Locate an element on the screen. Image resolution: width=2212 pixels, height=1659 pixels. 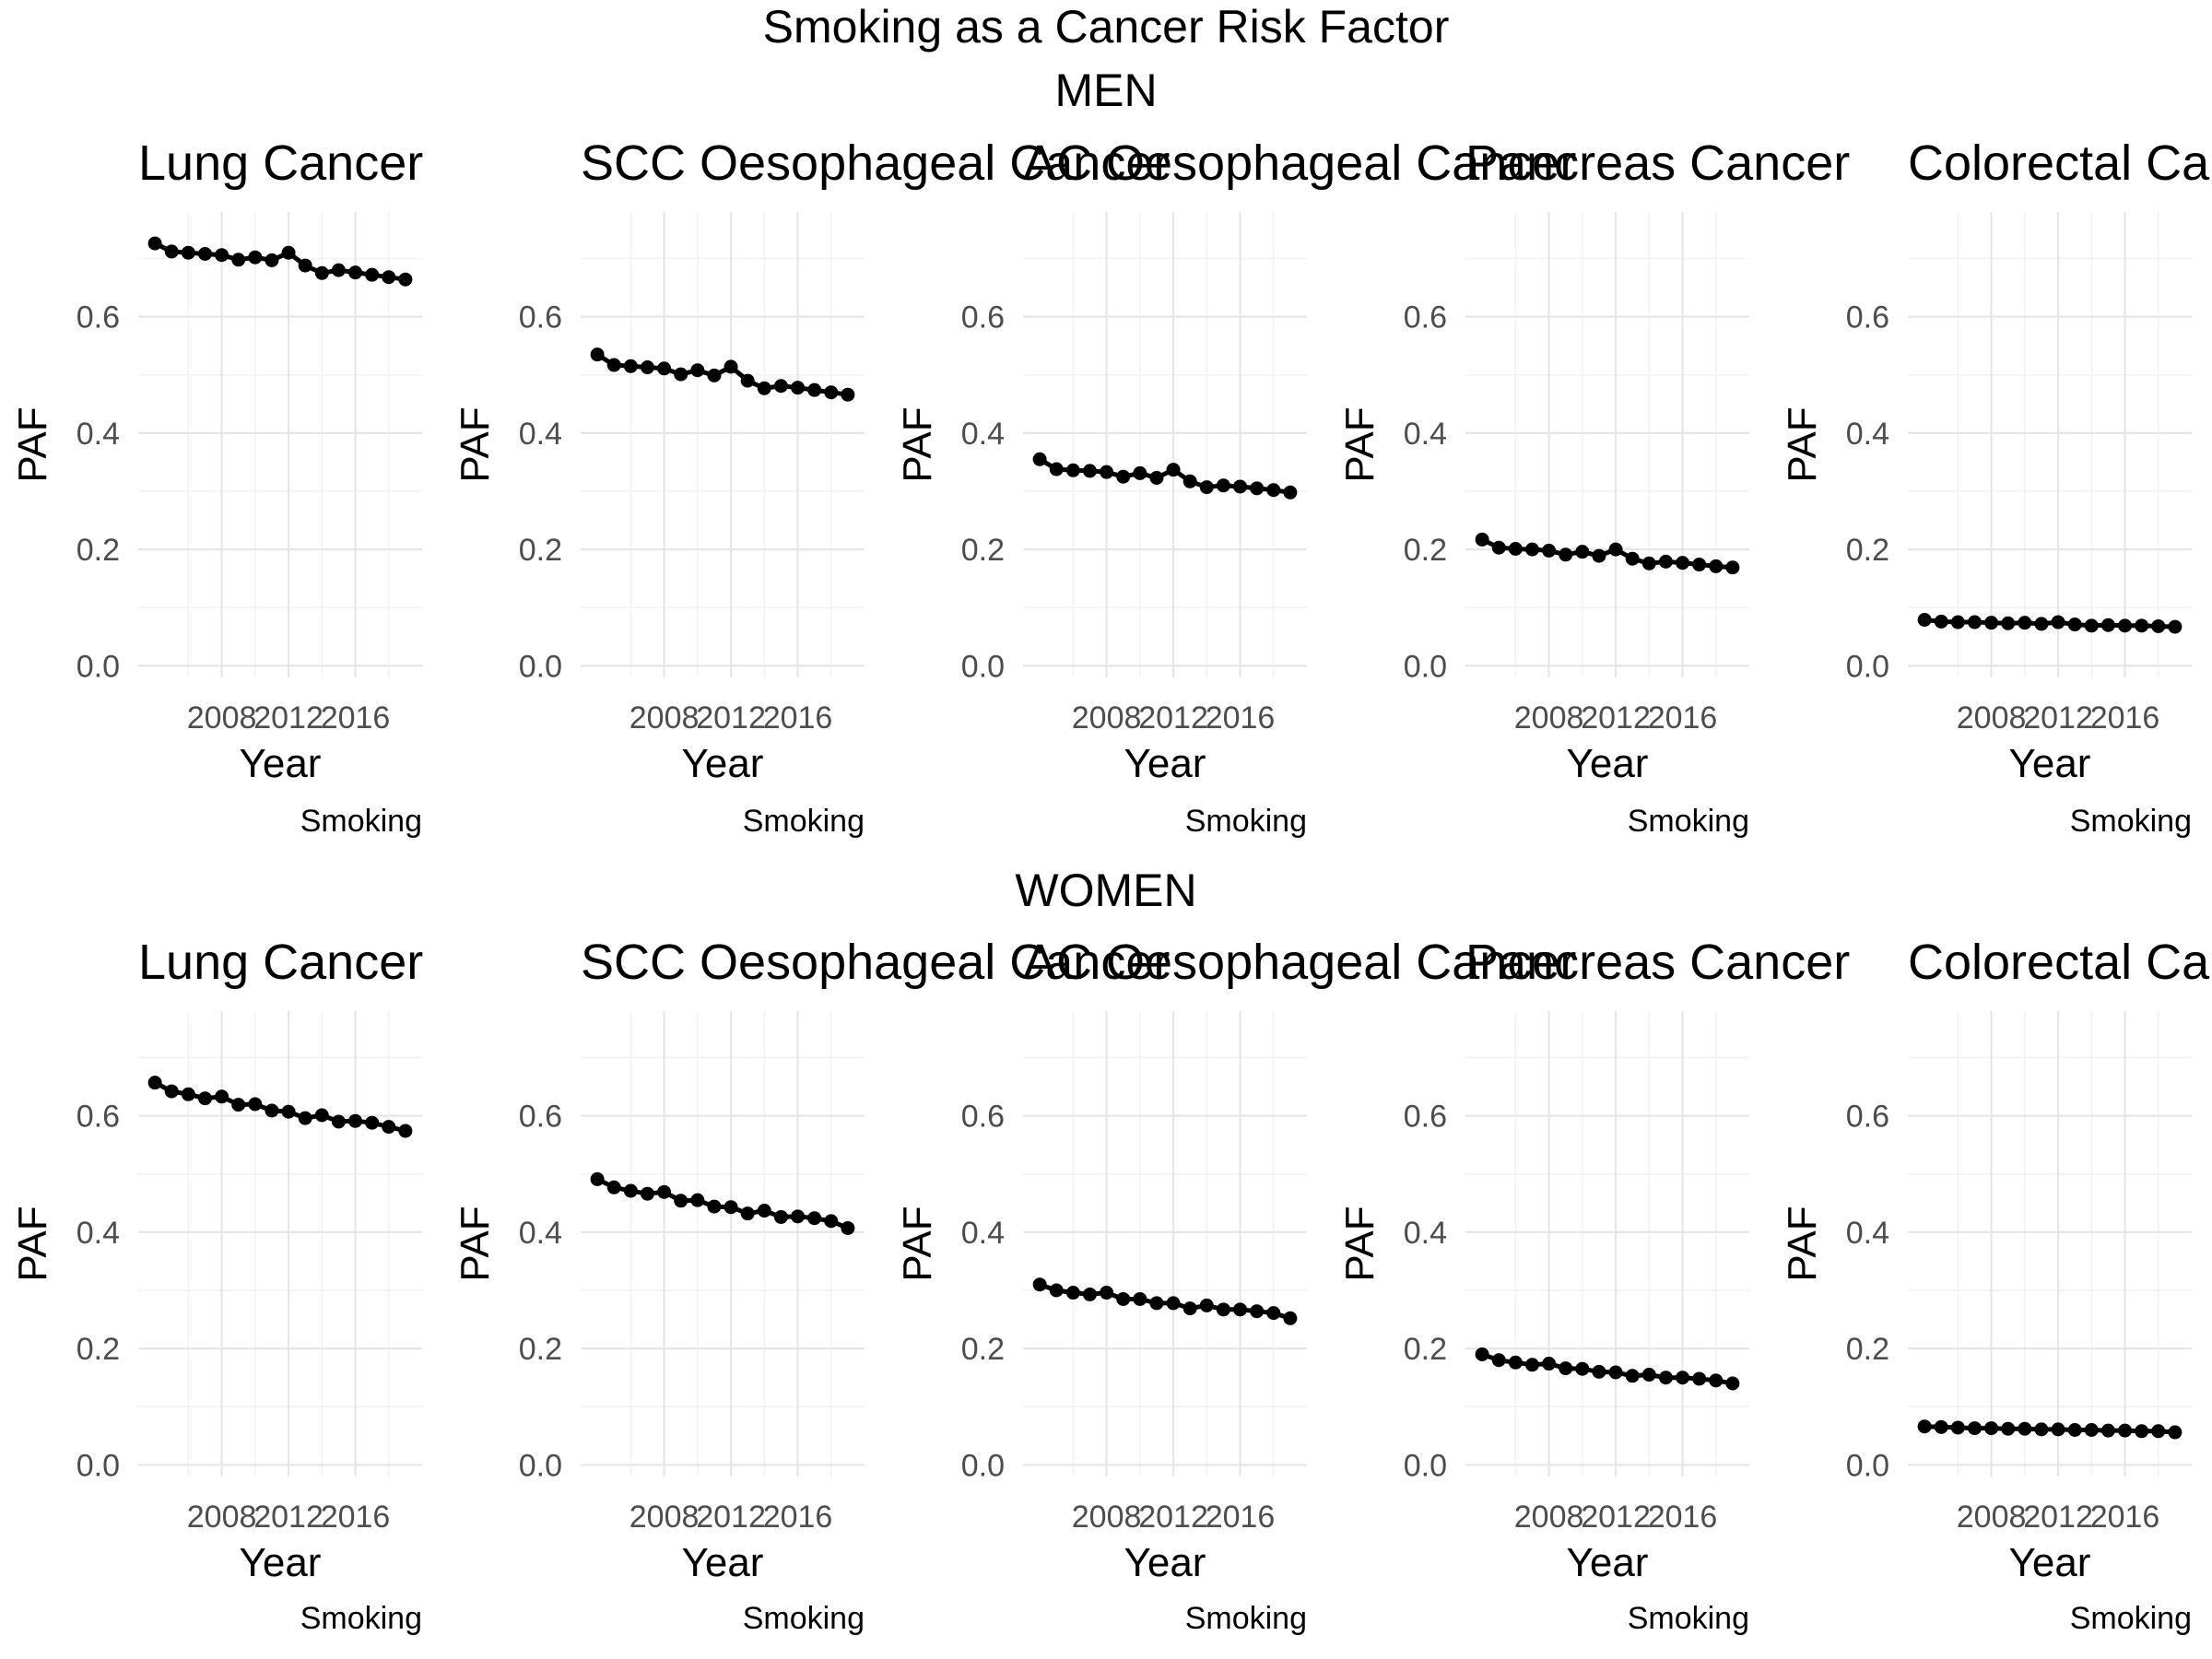
figure-title: Smoking as a Cancer Risk Factor is located at coordinates (1106, 27).